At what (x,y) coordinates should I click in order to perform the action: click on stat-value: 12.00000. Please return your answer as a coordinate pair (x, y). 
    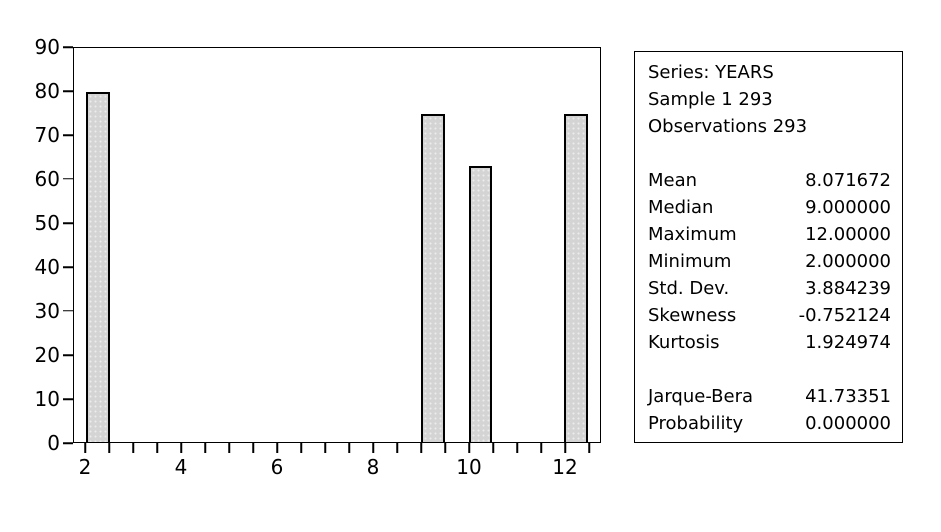
    Looking at the image, I should click on (848, 234).